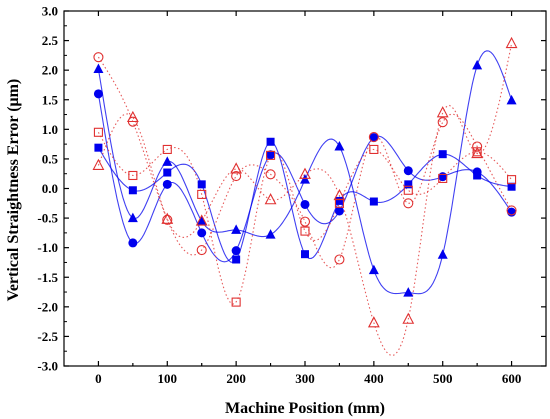 Image resolution: width=550 pixels, height=419 pixels. What do you see at coordinates (50, 188) in the screenshot?
I see `y-tick-label: 0.0` at bounding box center [50, 188].